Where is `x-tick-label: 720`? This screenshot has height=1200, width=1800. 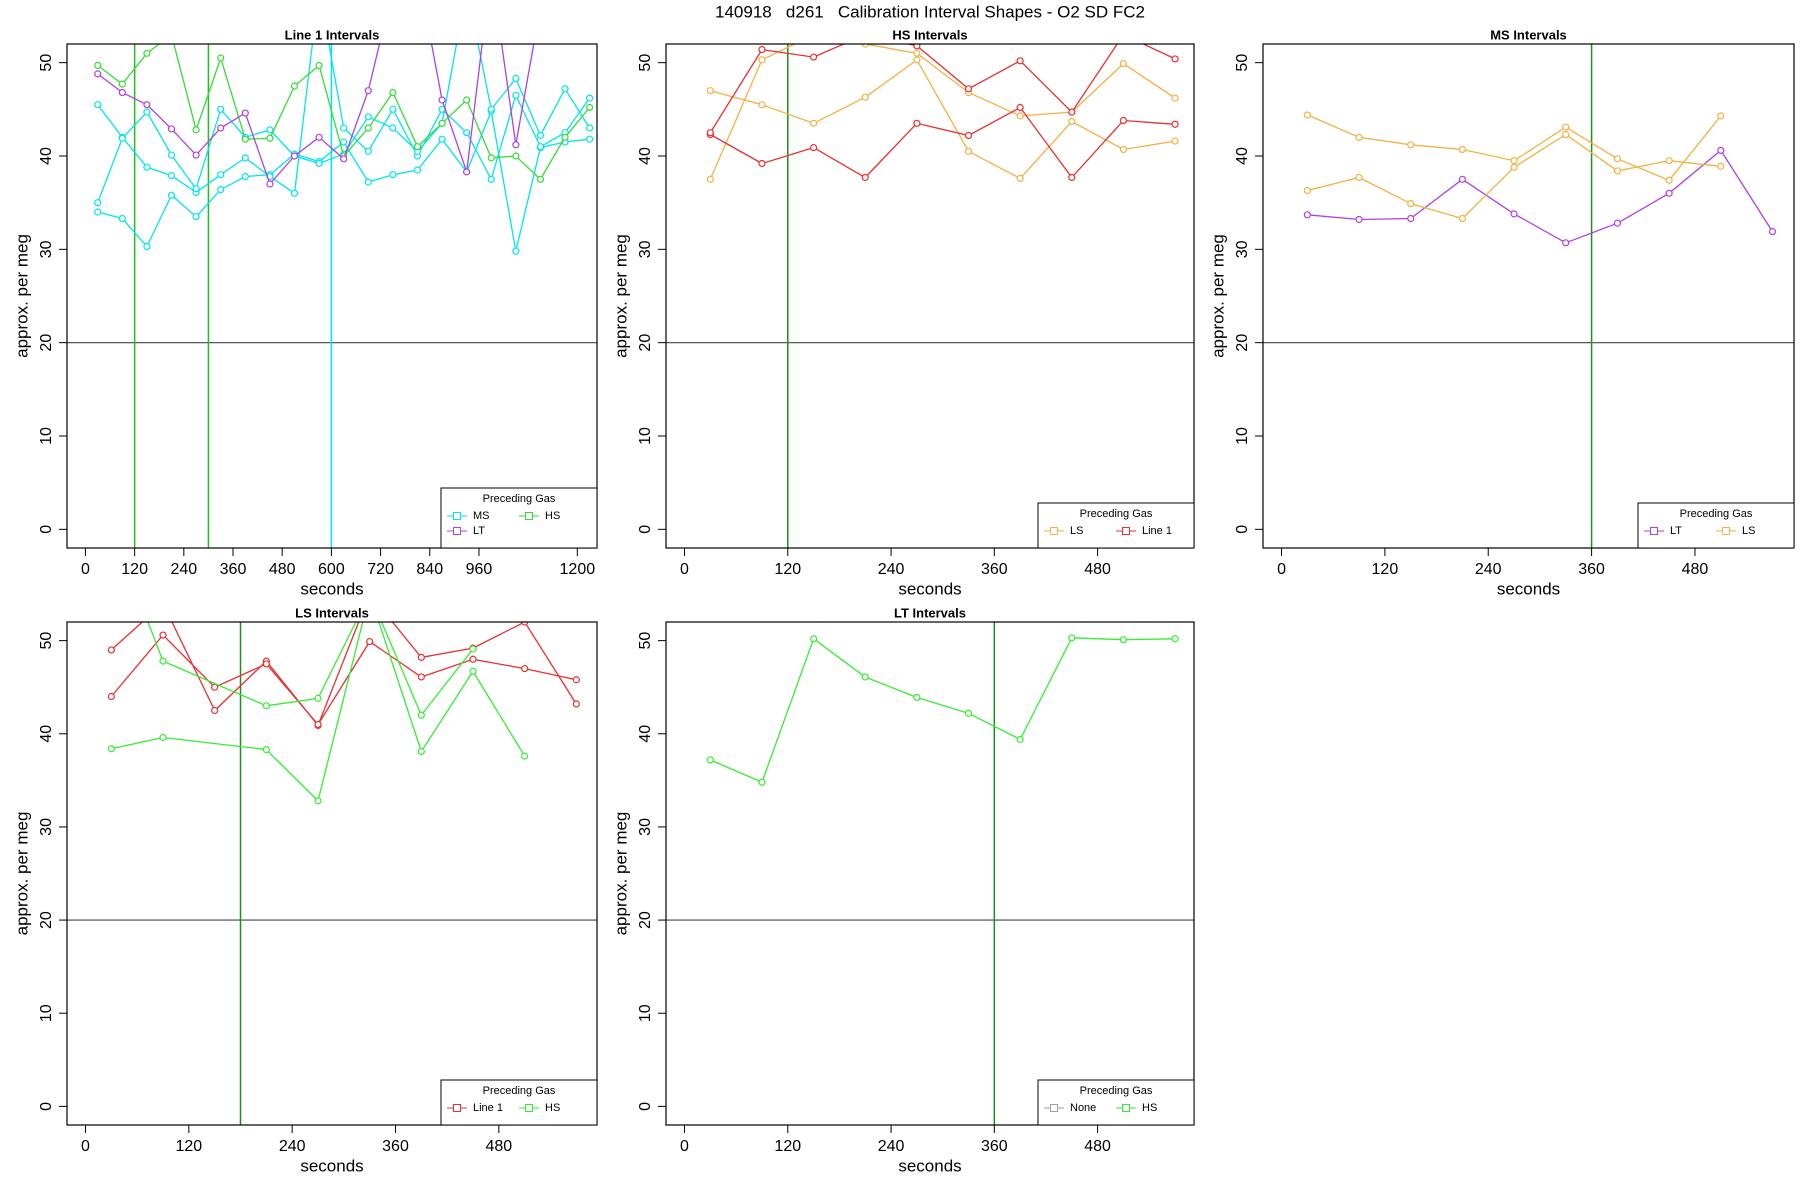 x-tick-label: 720 is located at coordinates (380, 569).